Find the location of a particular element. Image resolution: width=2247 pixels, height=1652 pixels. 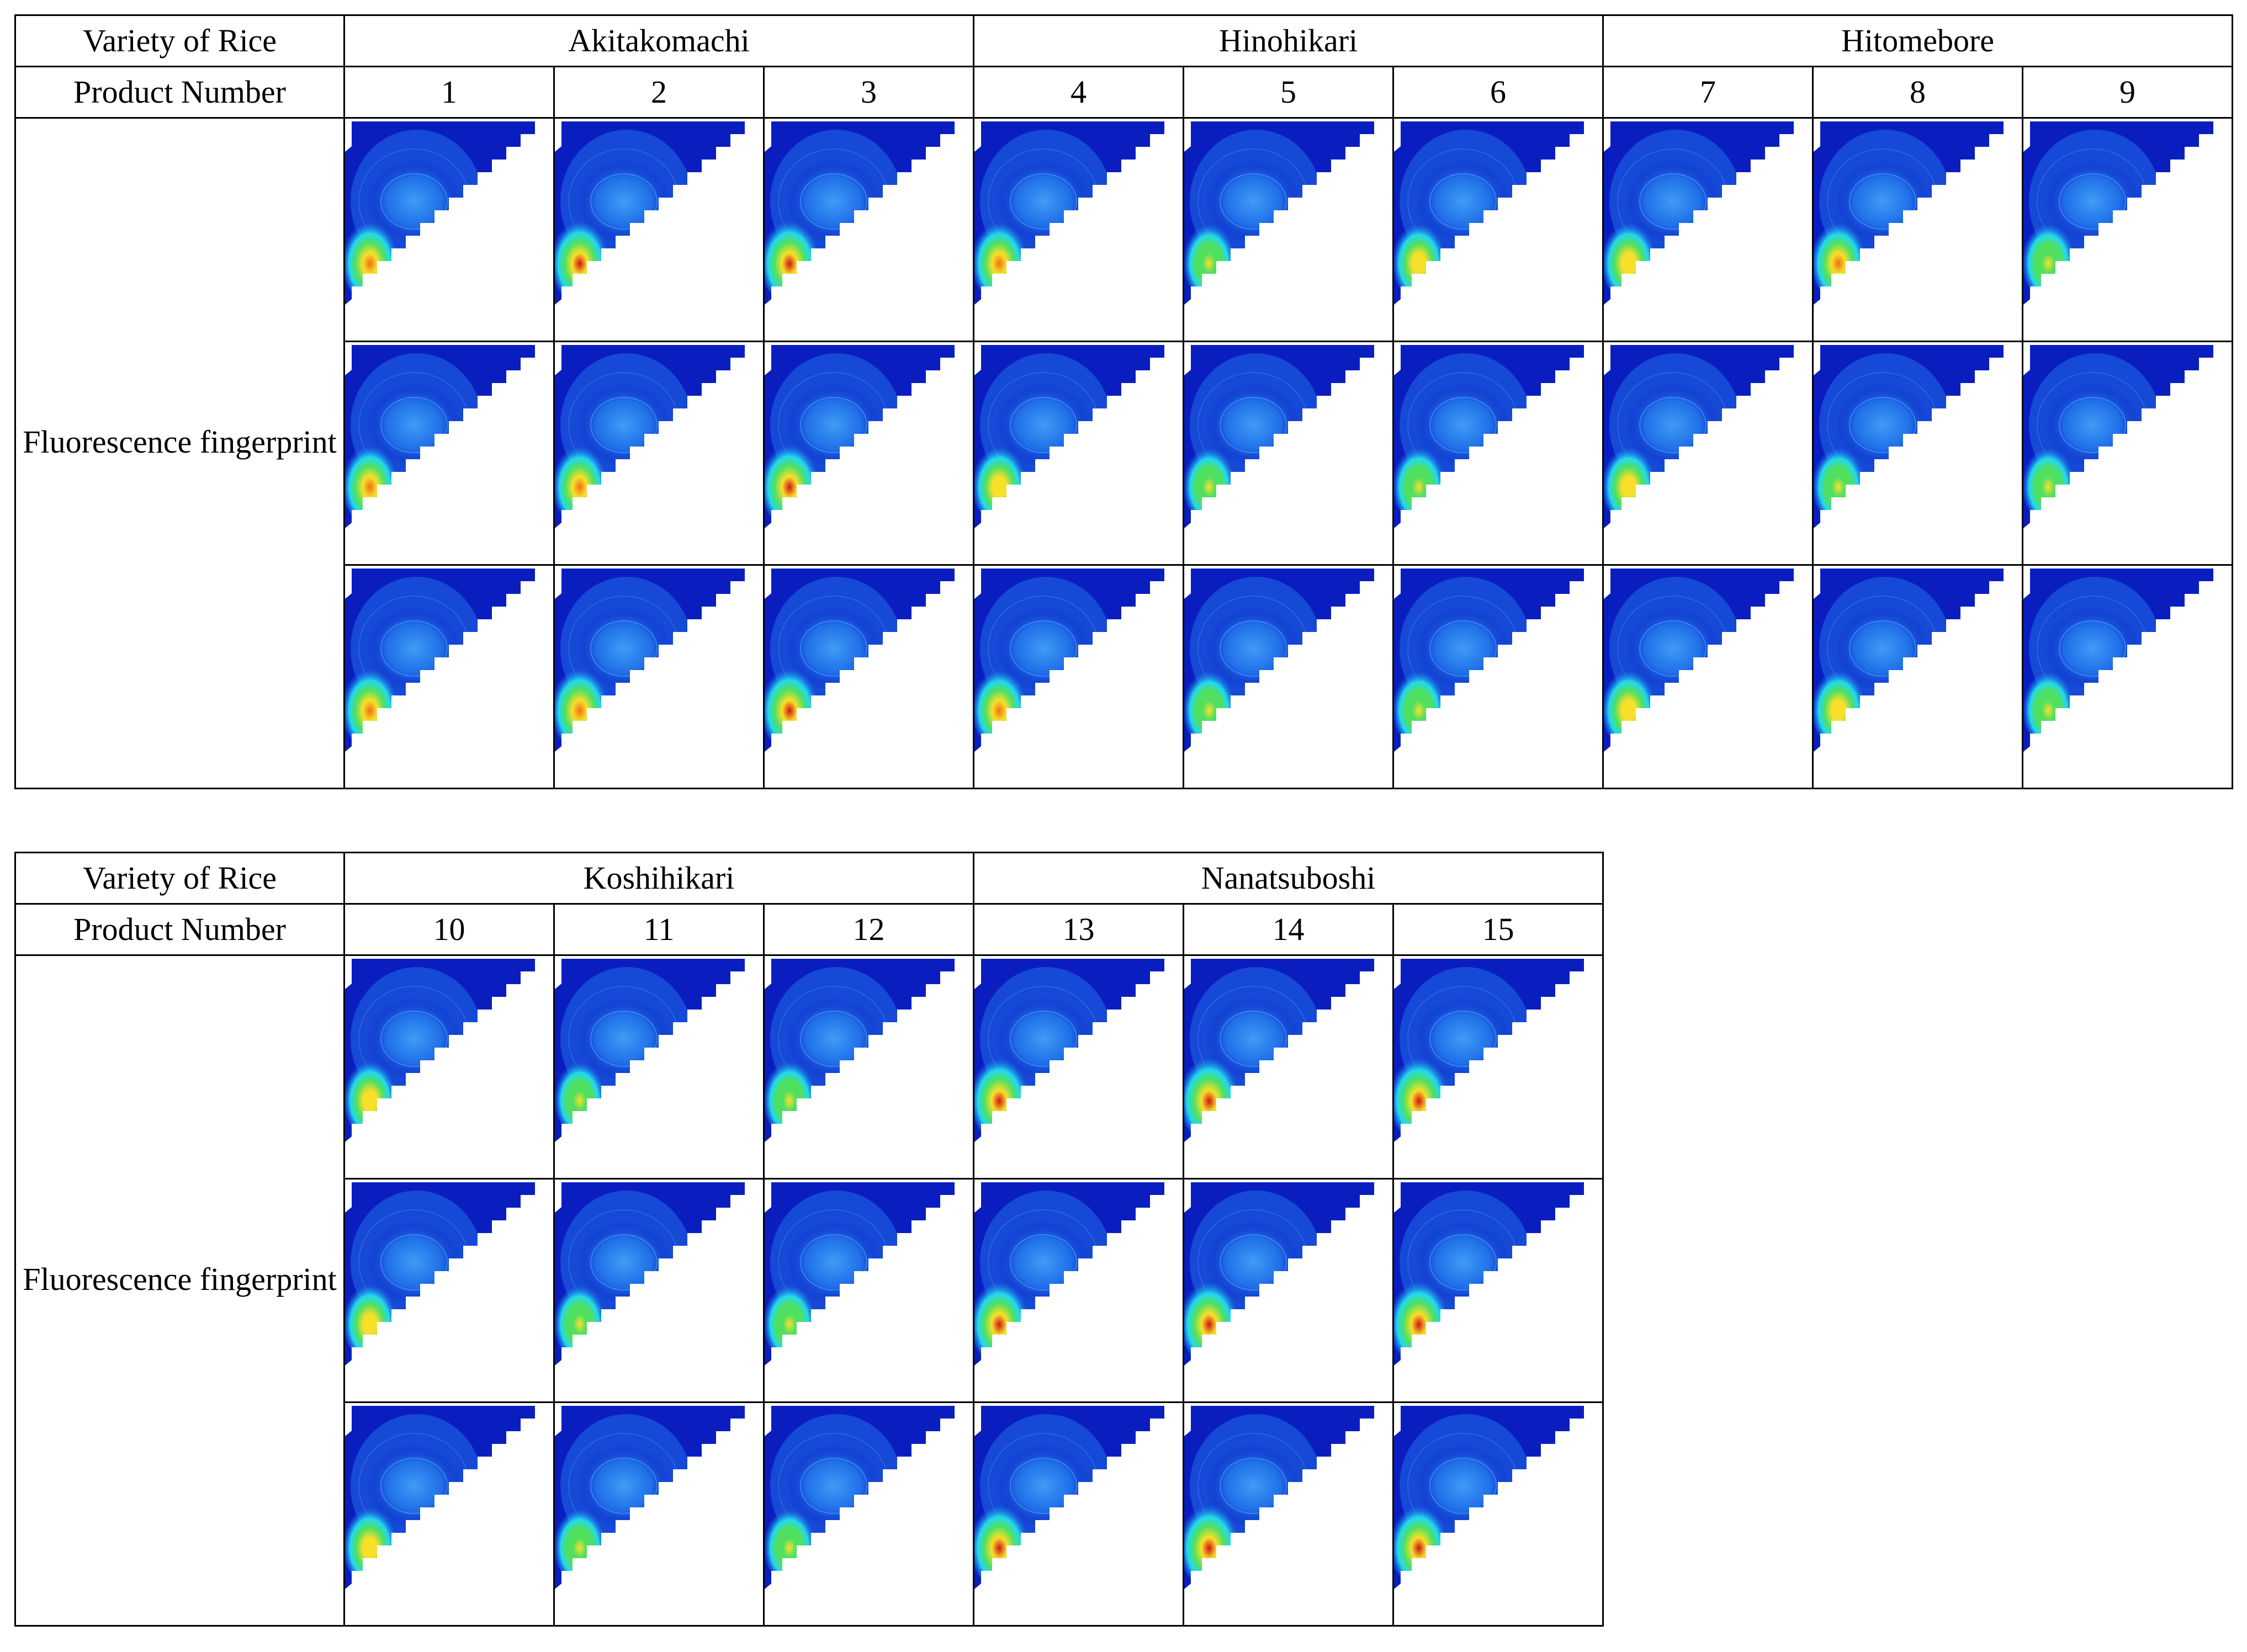

variety-row: Variety of Rice Koshihikari Nanatsuboshi is located at coordinates (809, 879).